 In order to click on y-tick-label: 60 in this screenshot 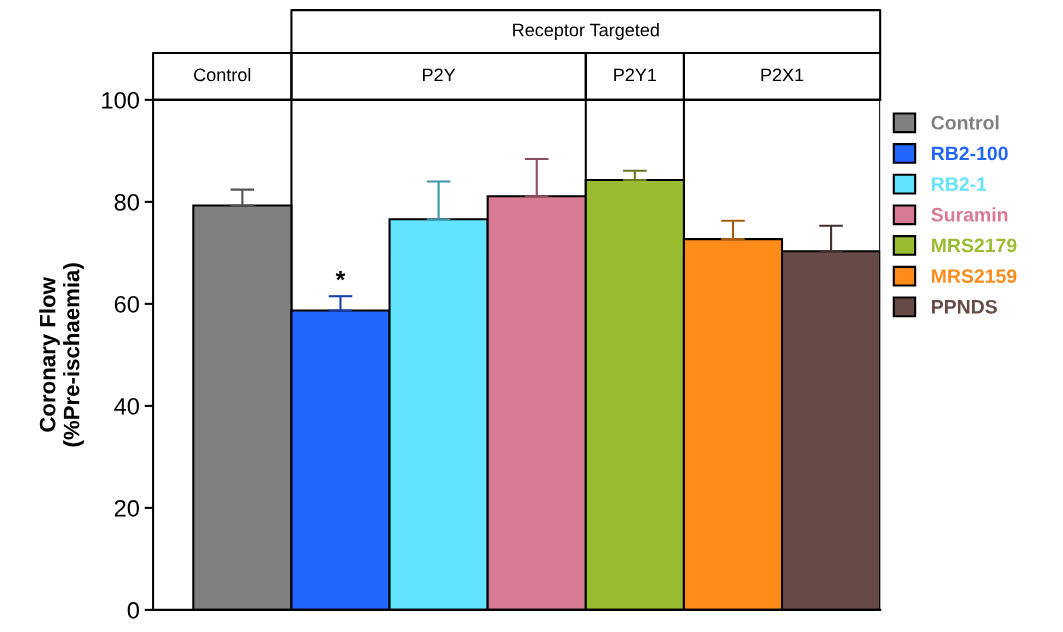, I will do `click(126, 304)`.